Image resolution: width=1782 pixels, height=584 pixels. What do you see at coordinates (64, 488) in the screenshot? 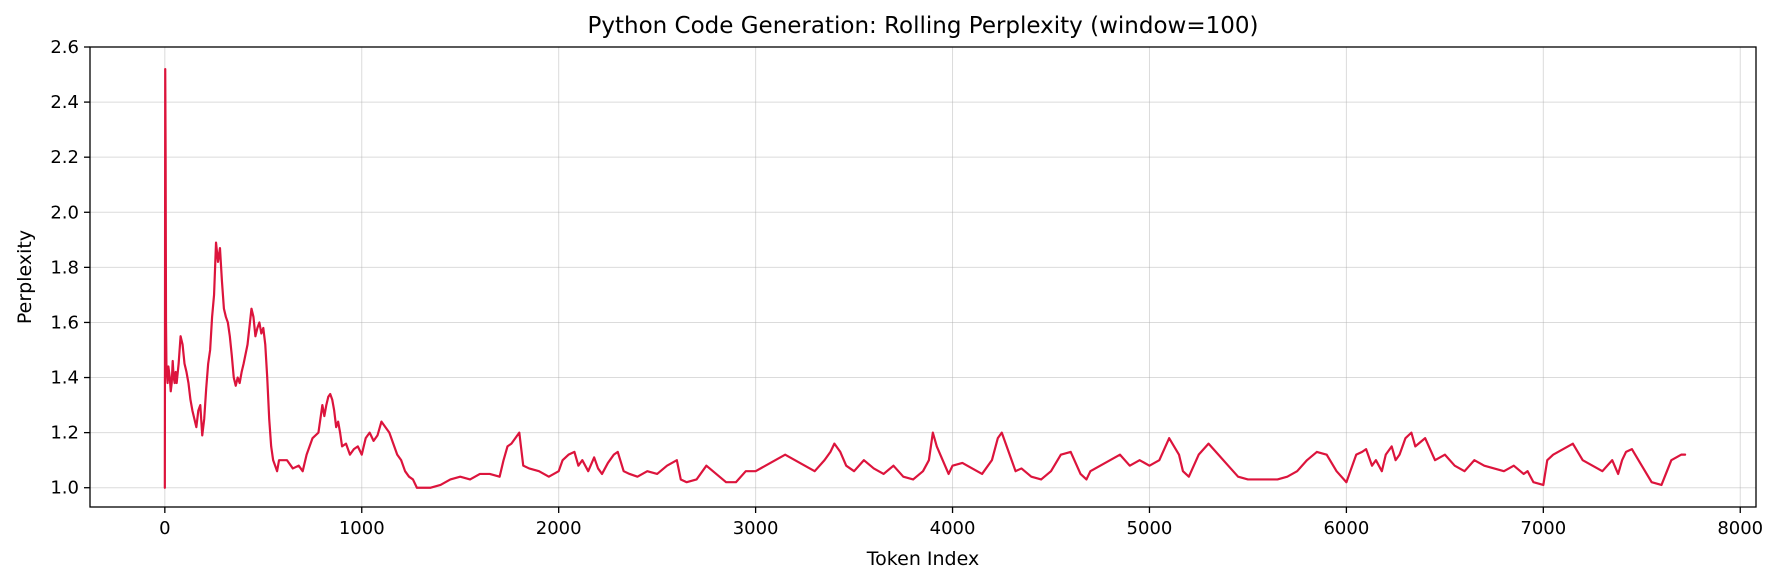
I see `y-tick-label: 1.0` at bounding box center [64, 488].